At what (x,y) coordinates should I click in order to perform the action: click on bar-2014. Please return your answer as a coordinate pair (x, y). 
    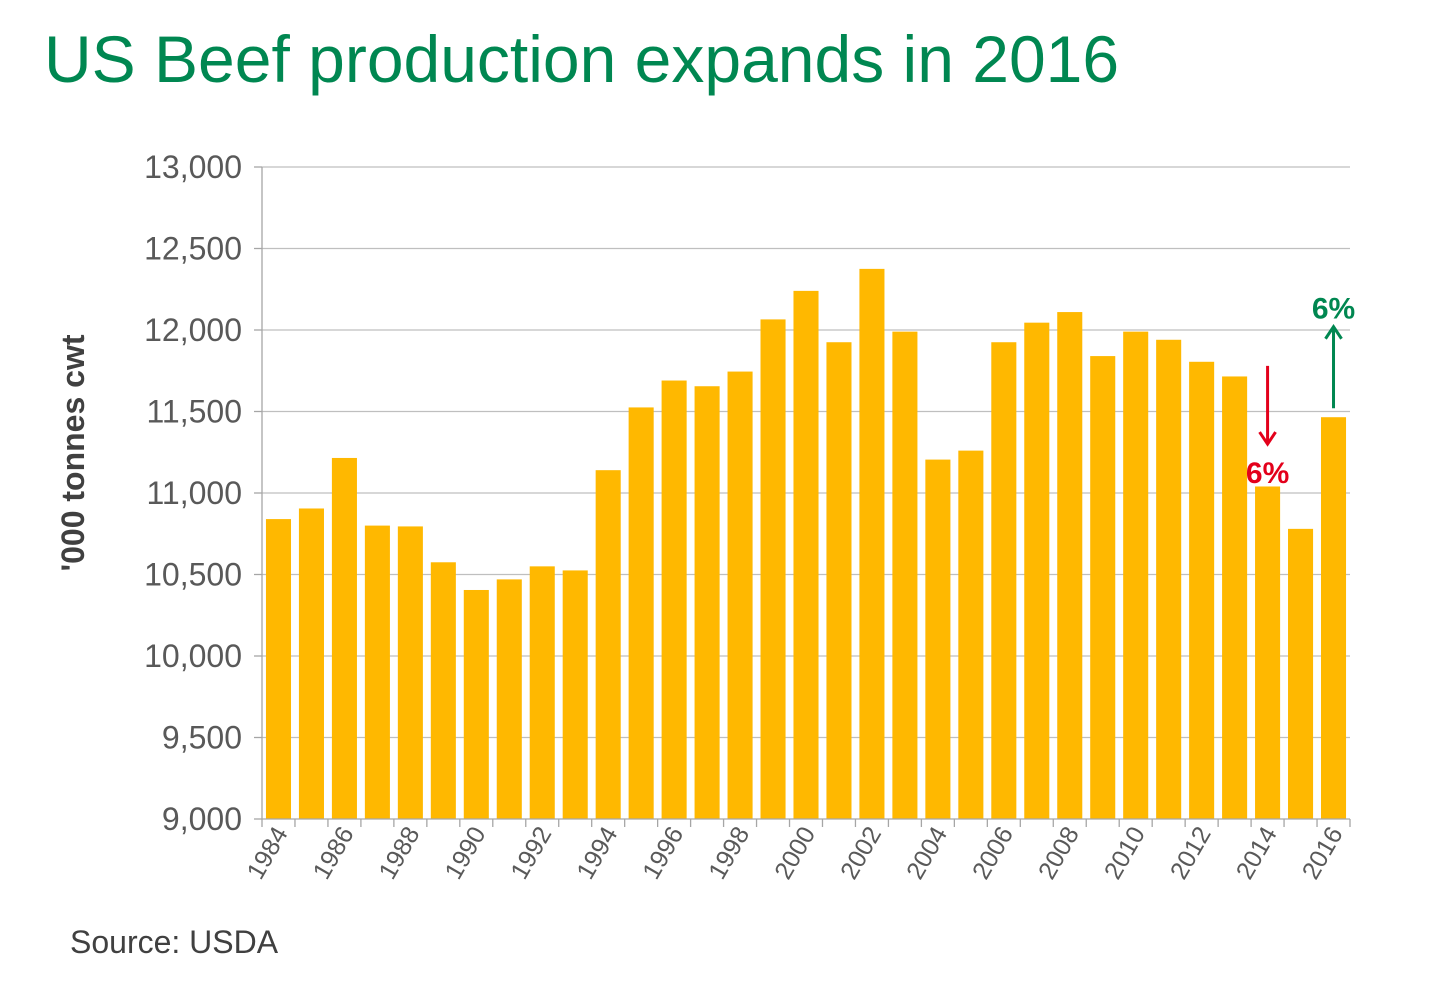
    Looking at the image, I should click on (1268, 652).